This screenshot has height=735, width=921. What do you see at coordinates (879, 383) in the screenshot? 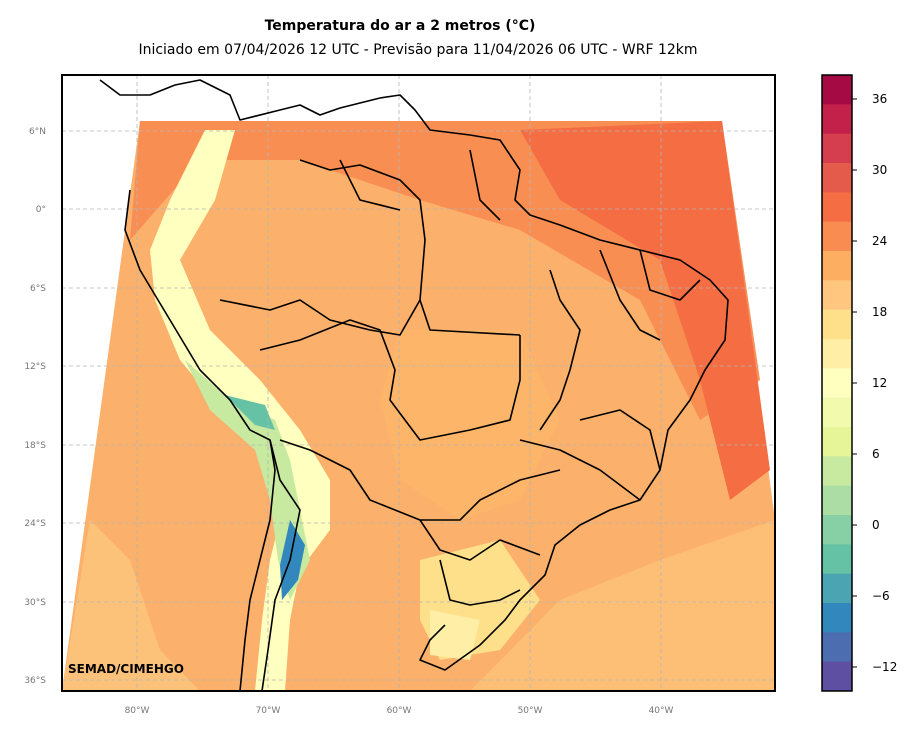
I see `colorbar-tick-label: 12` at bounding box center [879, 383].